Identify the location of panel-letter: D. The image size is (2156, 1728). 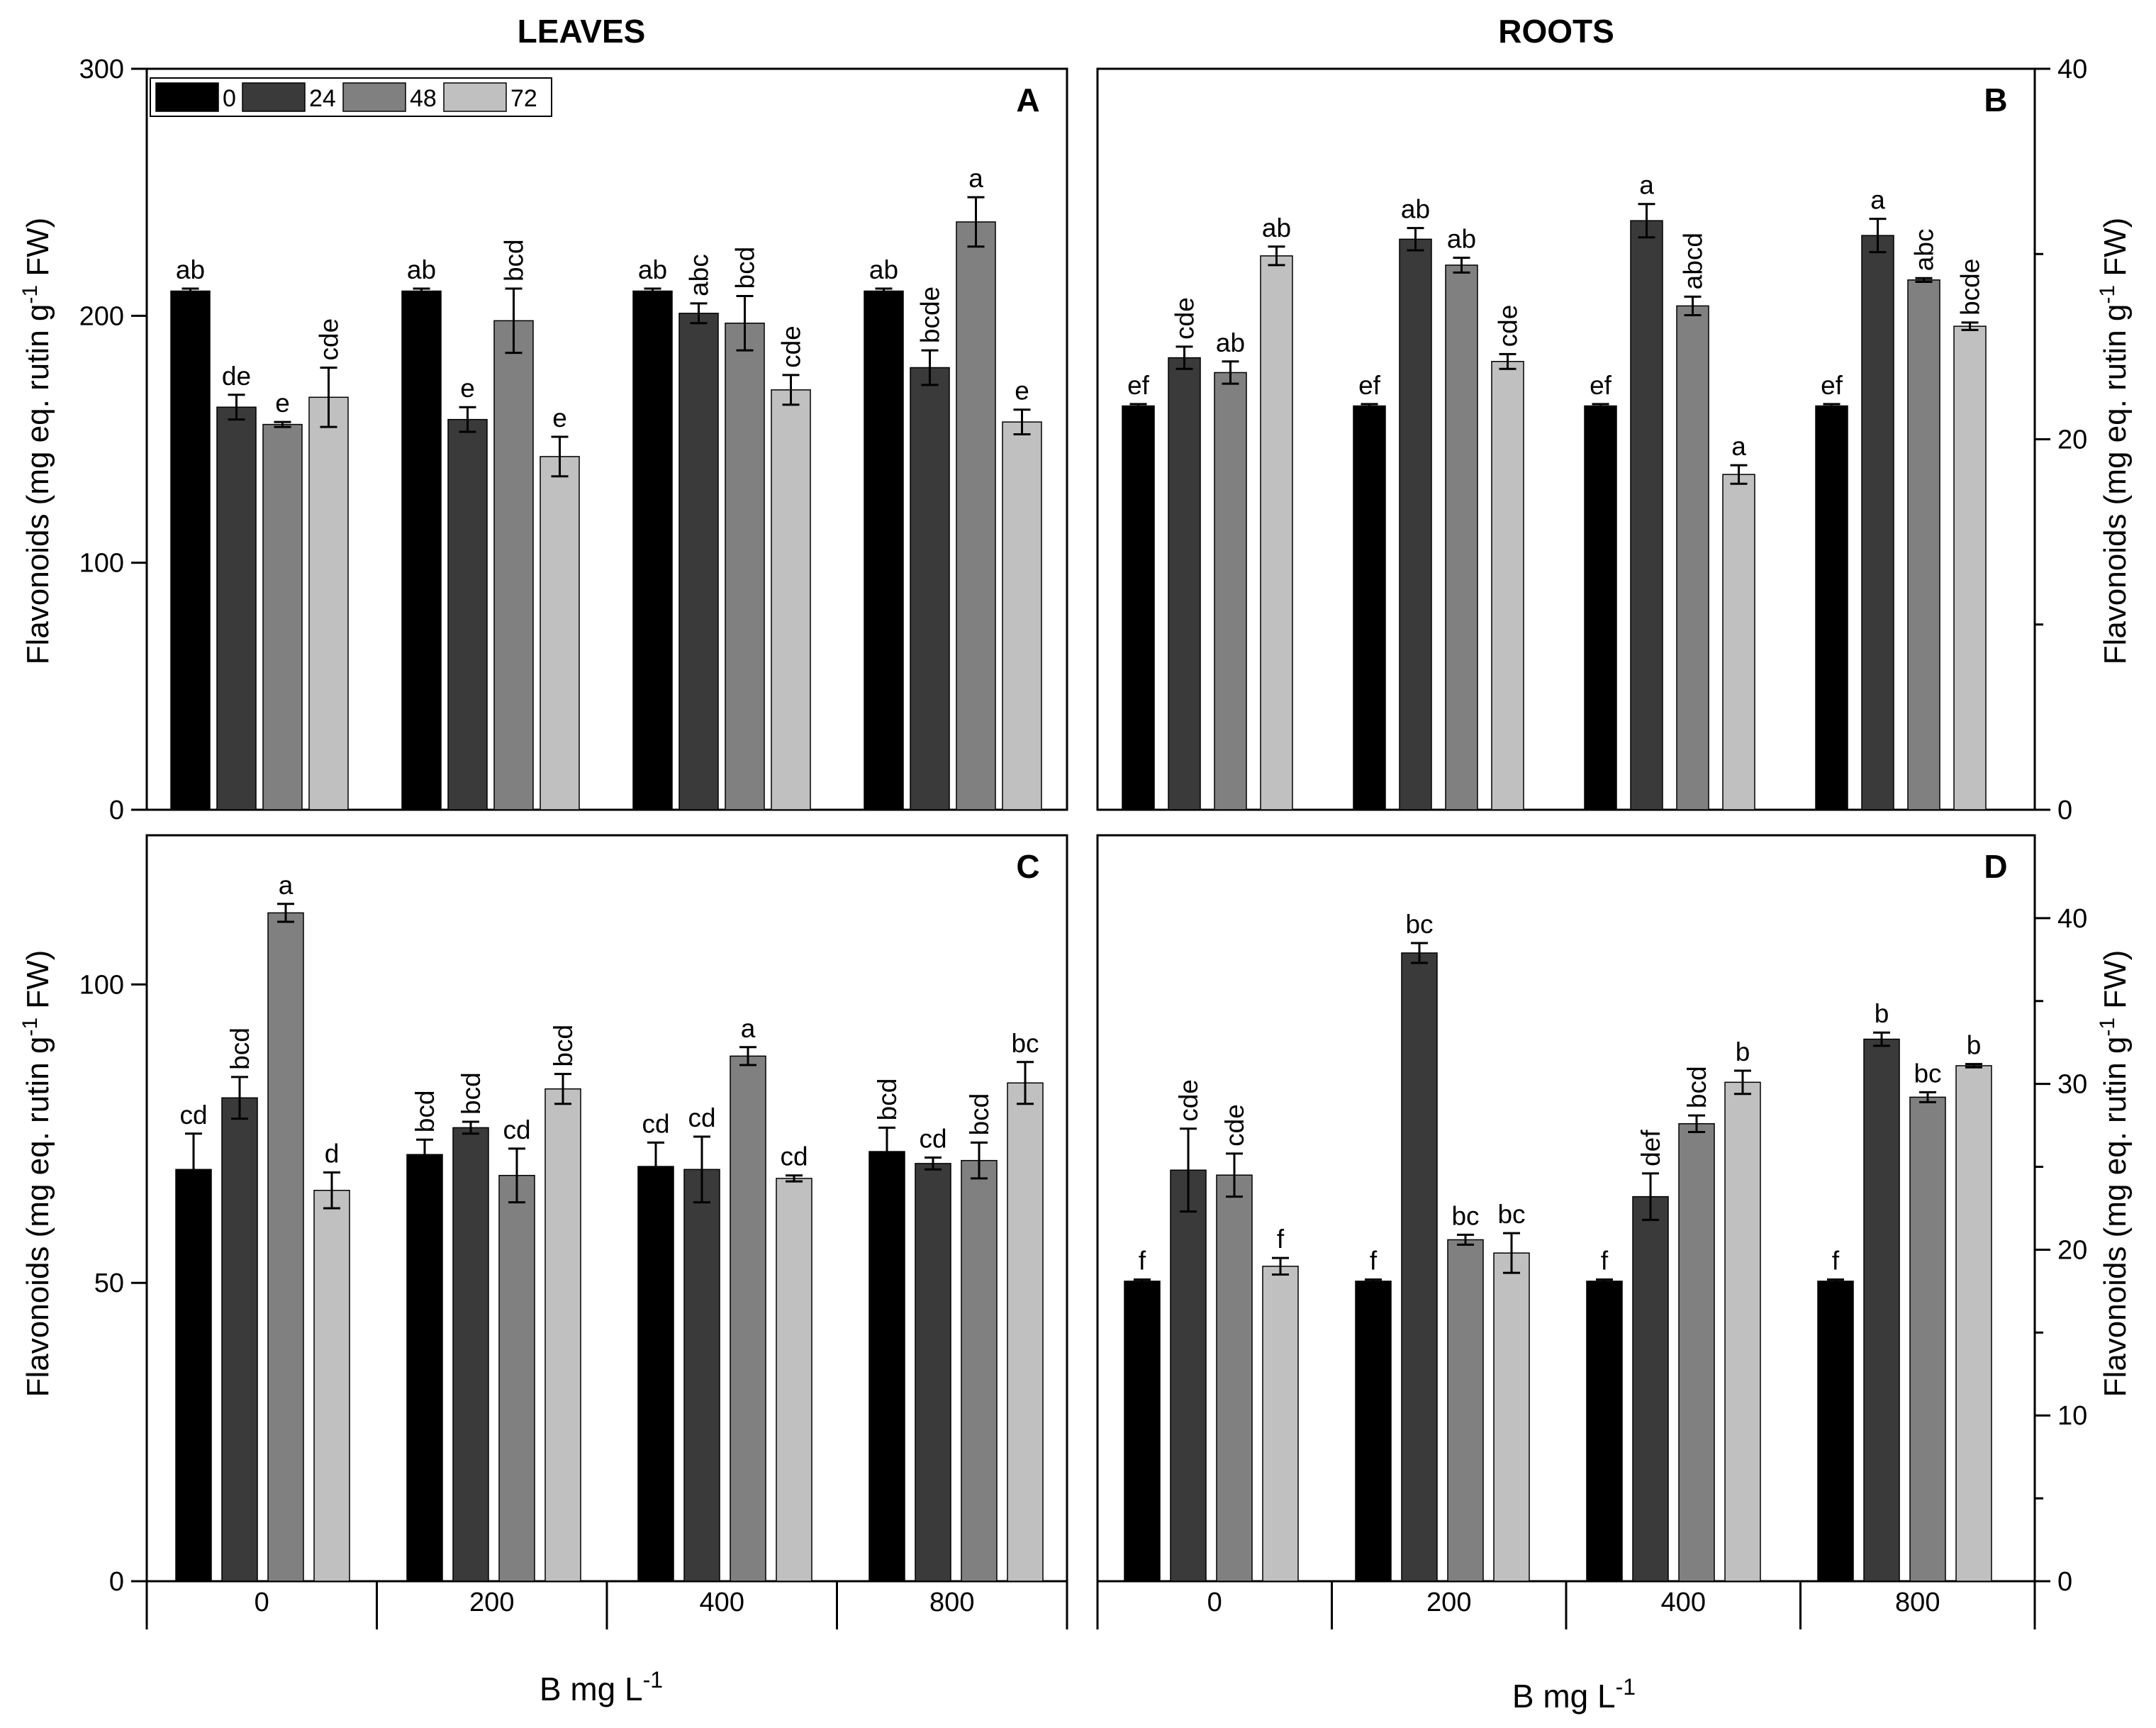
(1995, 866).